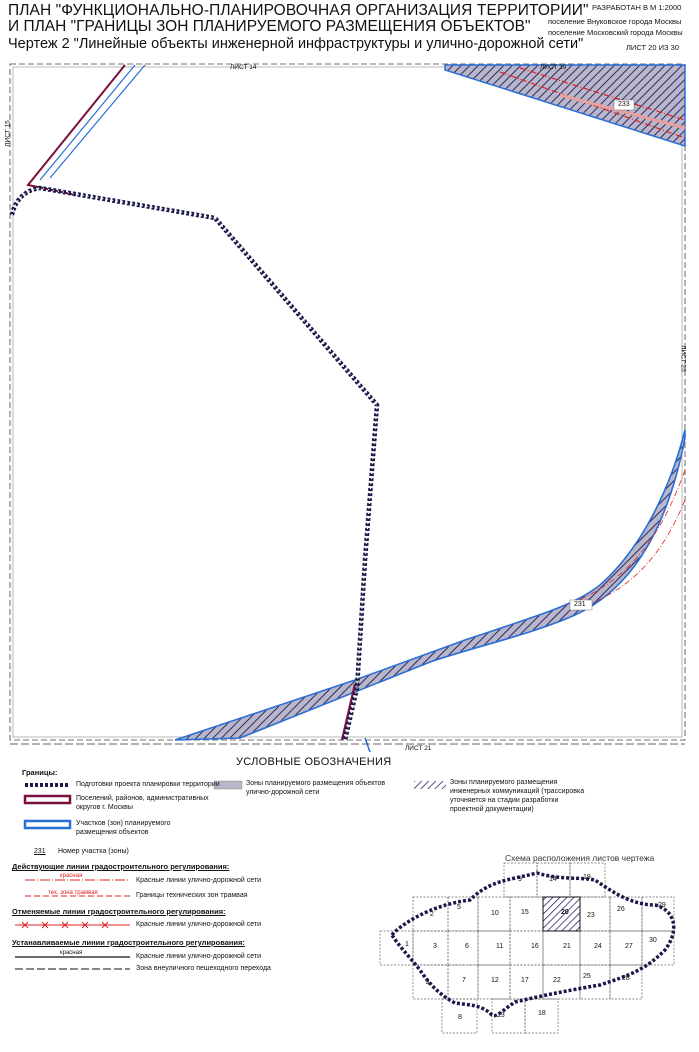  What do you see at coordinates (459, 907) in the screenshot?
I see `scheme-cell-5: 5` at bounding box center [459, 907].